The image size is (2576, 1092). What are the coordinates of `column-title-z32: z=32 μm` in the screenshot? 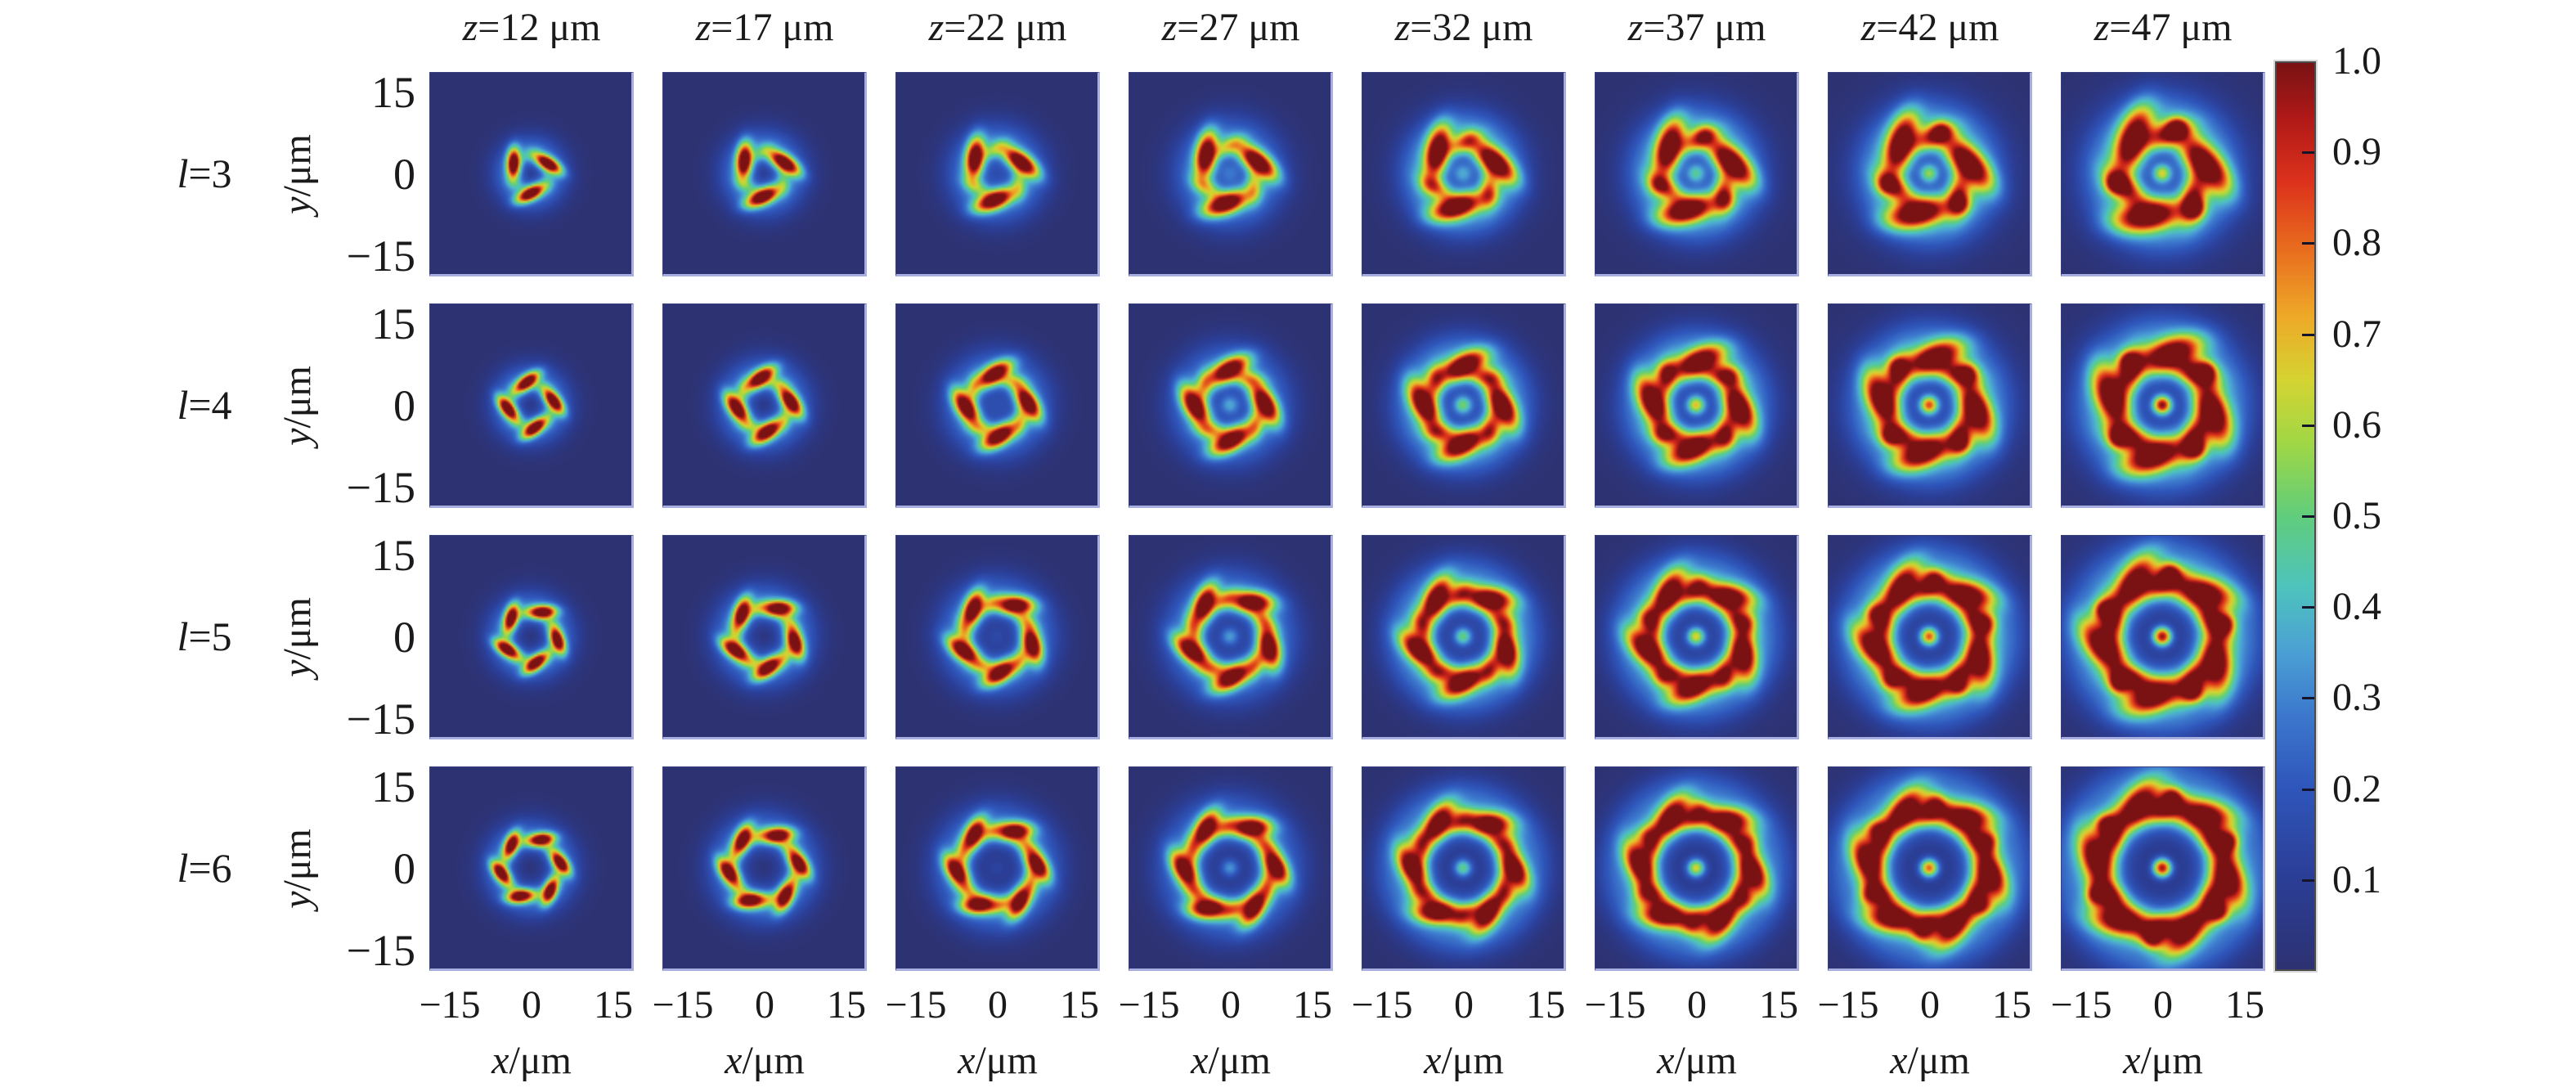 It's located at (1463, 28).